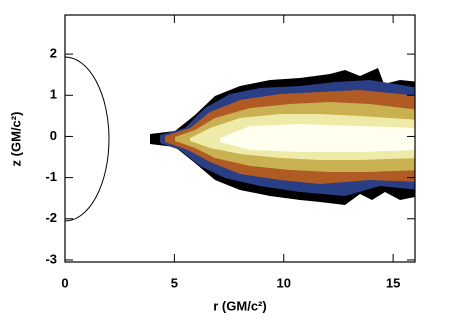 The width and height of the screenshot is (457, 324). What do you see at coordinates (53, 135) in the screenshot?
I see `y-tick-label: 0` at bounding box center [53, 135].